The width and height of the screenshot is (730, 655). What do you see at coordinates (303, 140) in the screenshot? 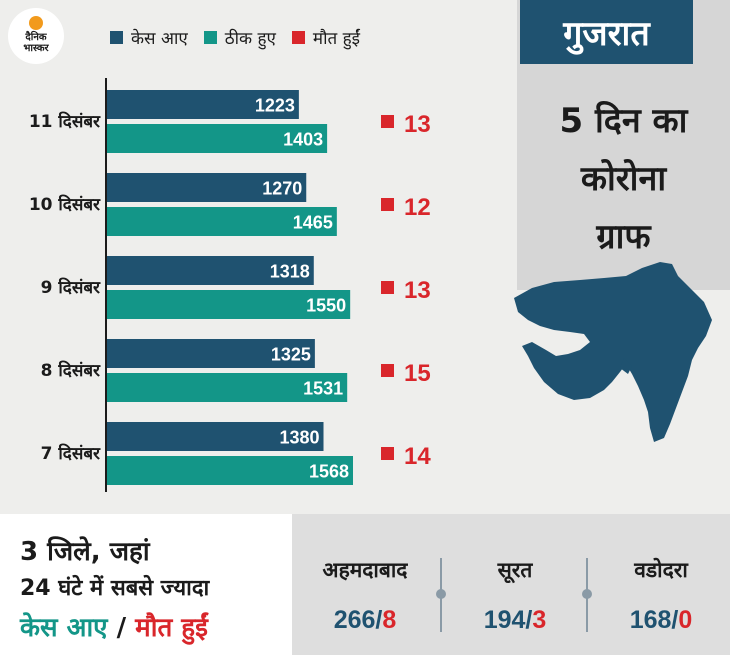
I see `bar-value-label: 1403` at bounding box center [303, 140].